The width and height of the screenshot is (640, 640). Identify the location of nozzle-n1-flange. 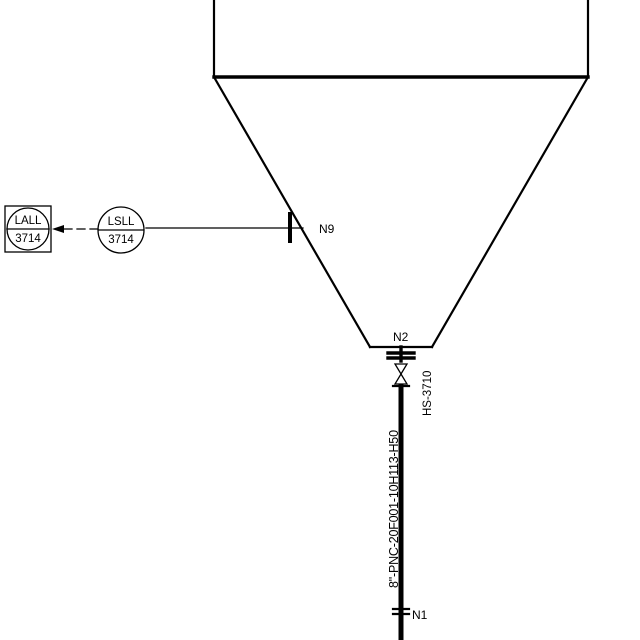
(401, 611).